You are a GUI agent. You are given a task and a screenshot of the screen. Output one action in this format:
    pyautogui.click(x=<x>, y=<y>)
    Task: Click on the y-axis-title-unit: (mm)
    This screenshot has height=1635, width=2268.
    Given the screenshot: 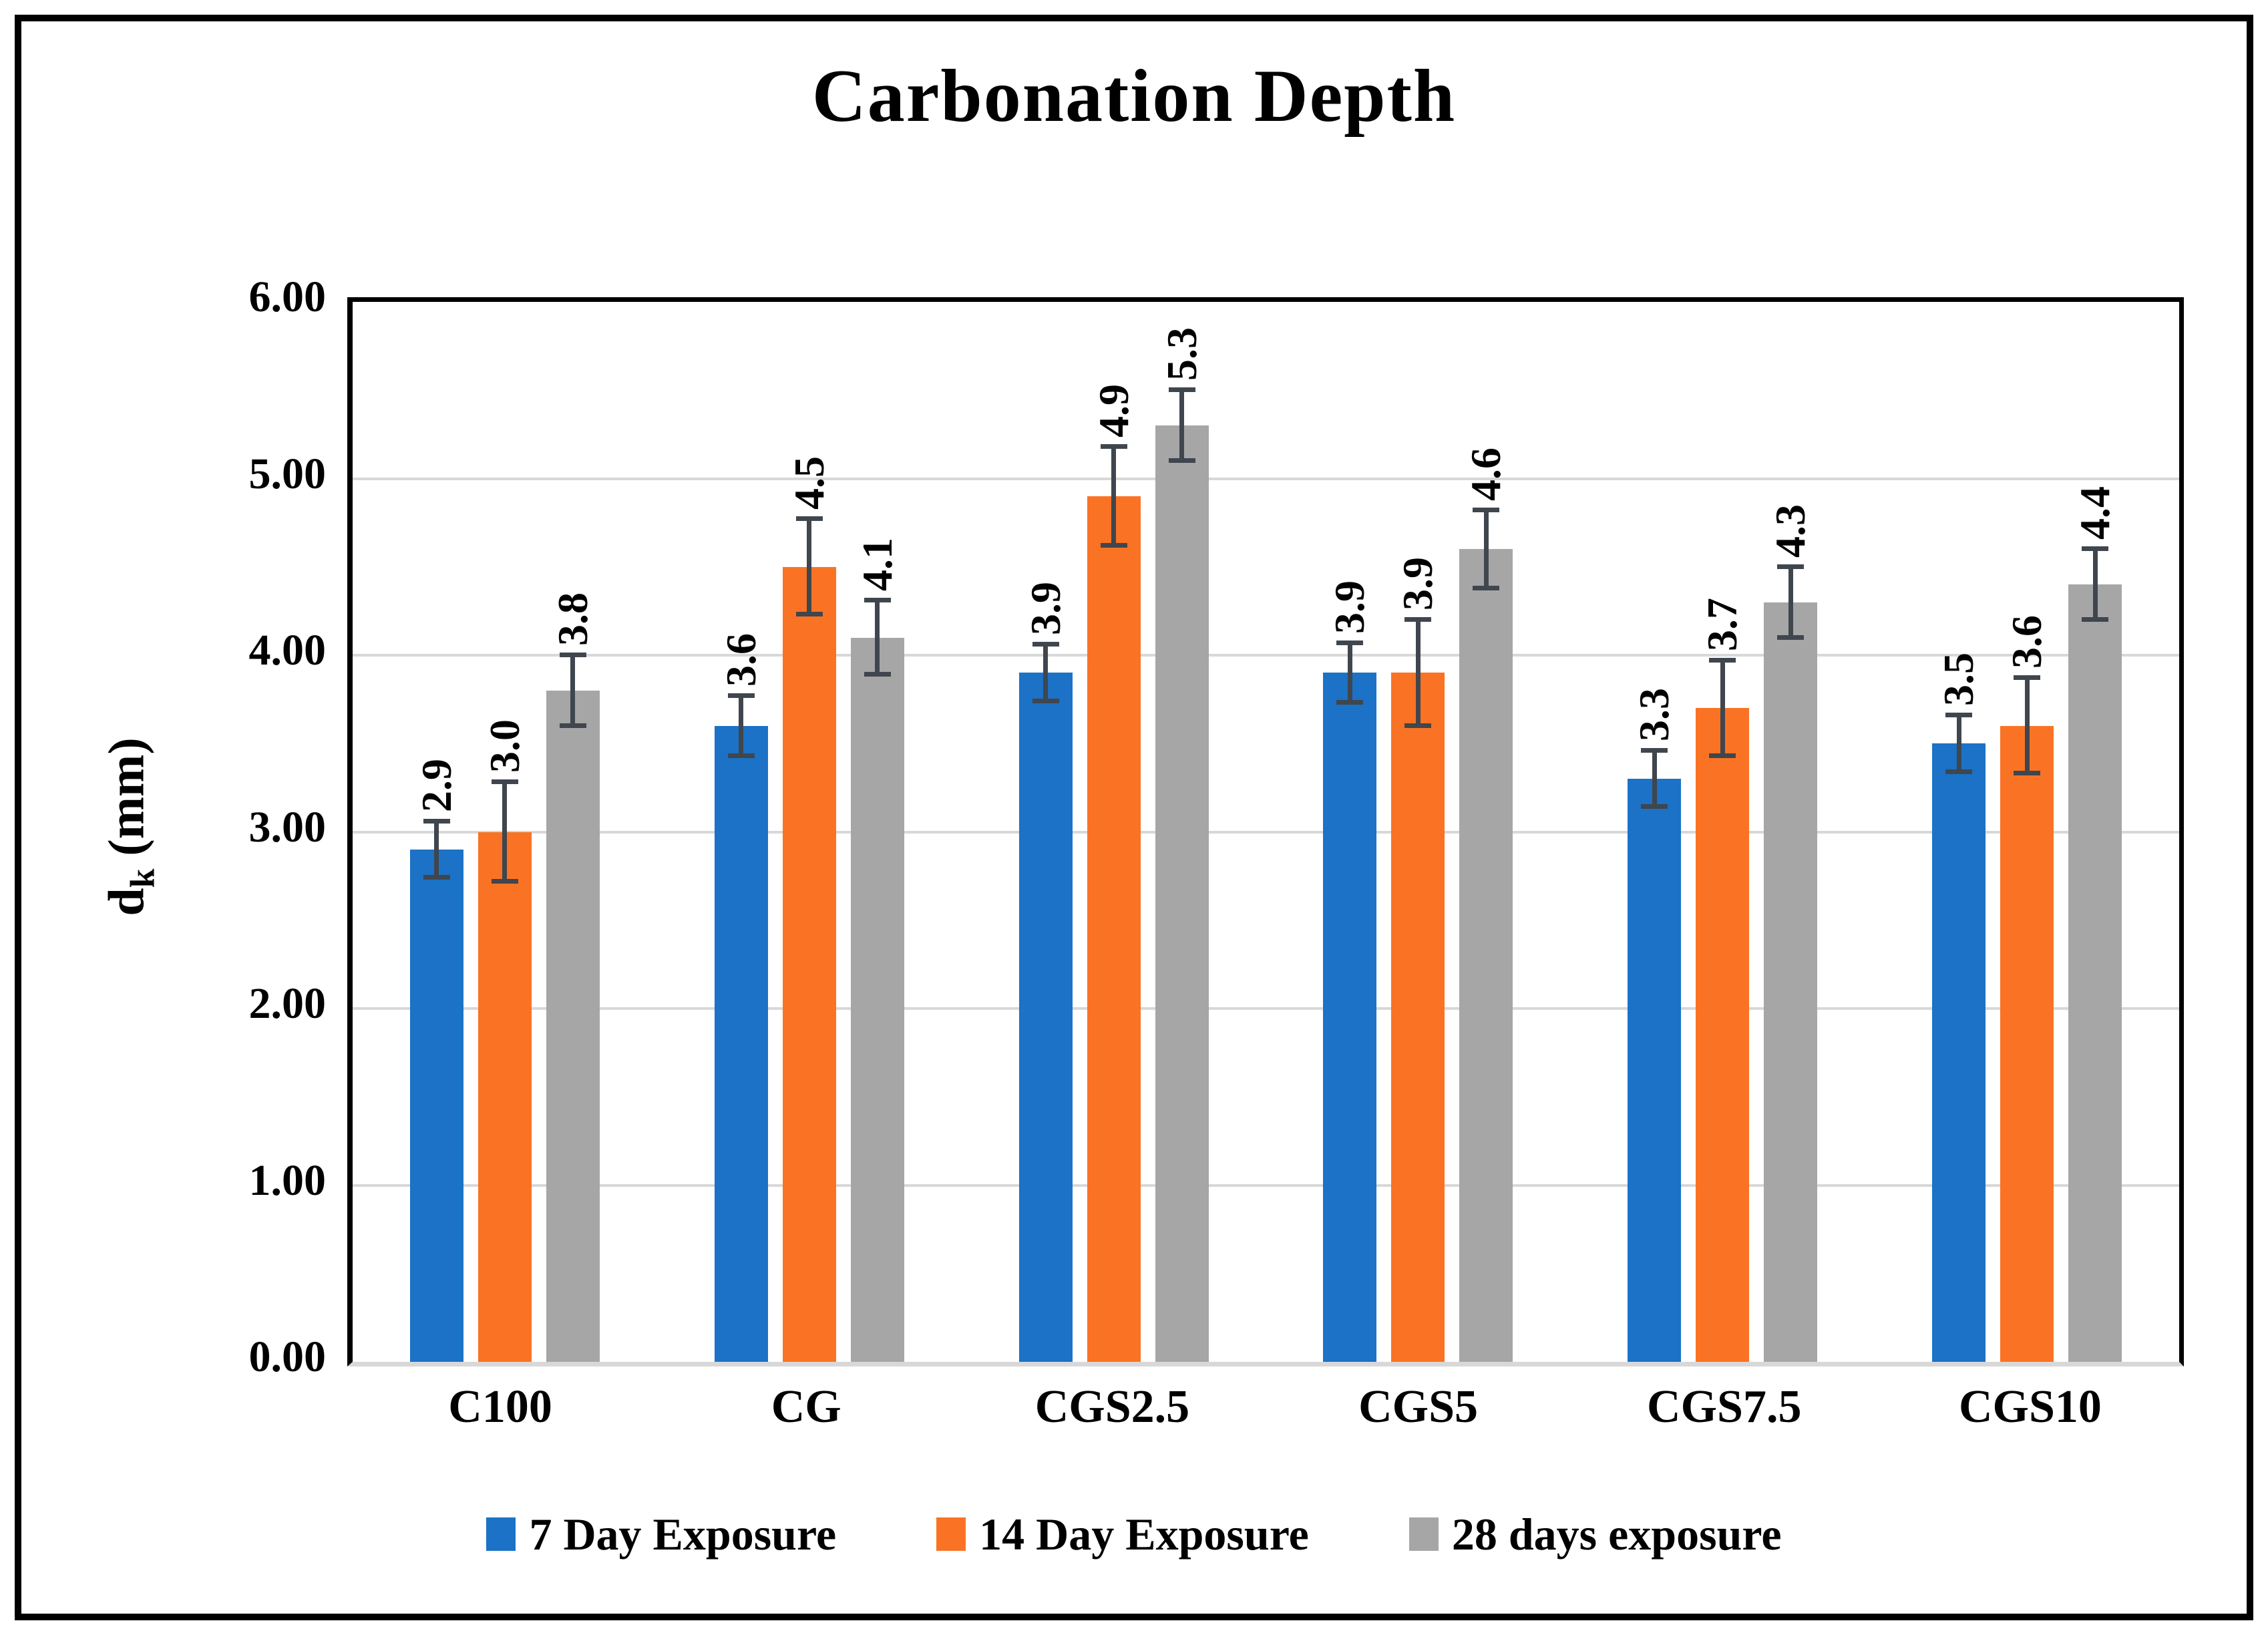 What is the action you would take?
    pyautogui.click(x=126, y=803)
    